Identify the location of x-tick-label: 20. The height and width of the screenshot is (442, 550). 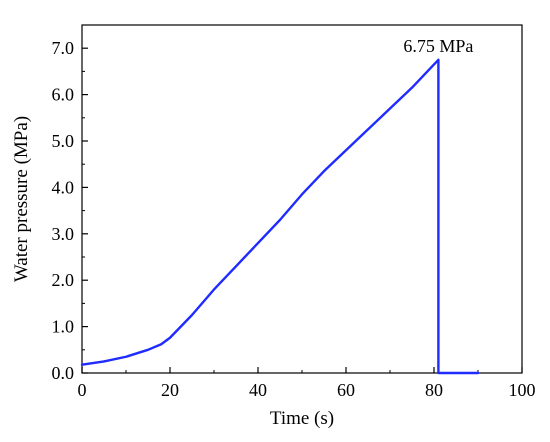
(170, 390).